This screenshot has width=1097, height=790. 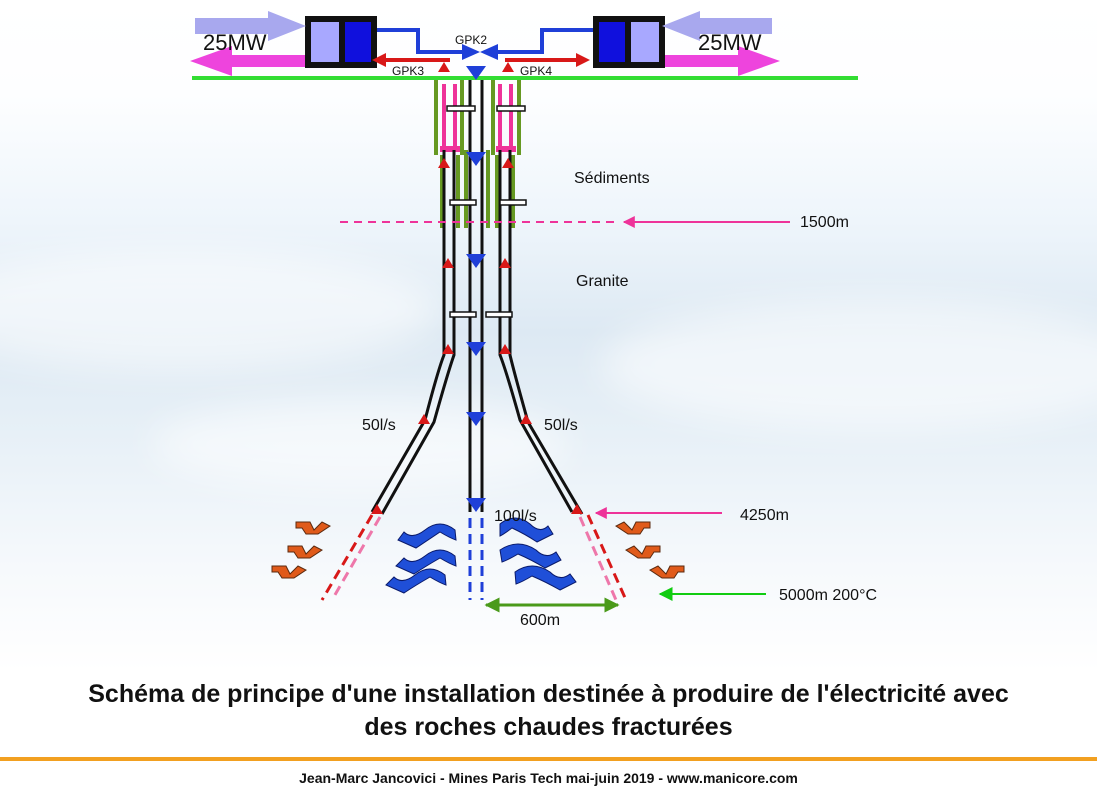 I want to click on depth-label-5000: 5000m 200°C, so click(x=828, y=595).